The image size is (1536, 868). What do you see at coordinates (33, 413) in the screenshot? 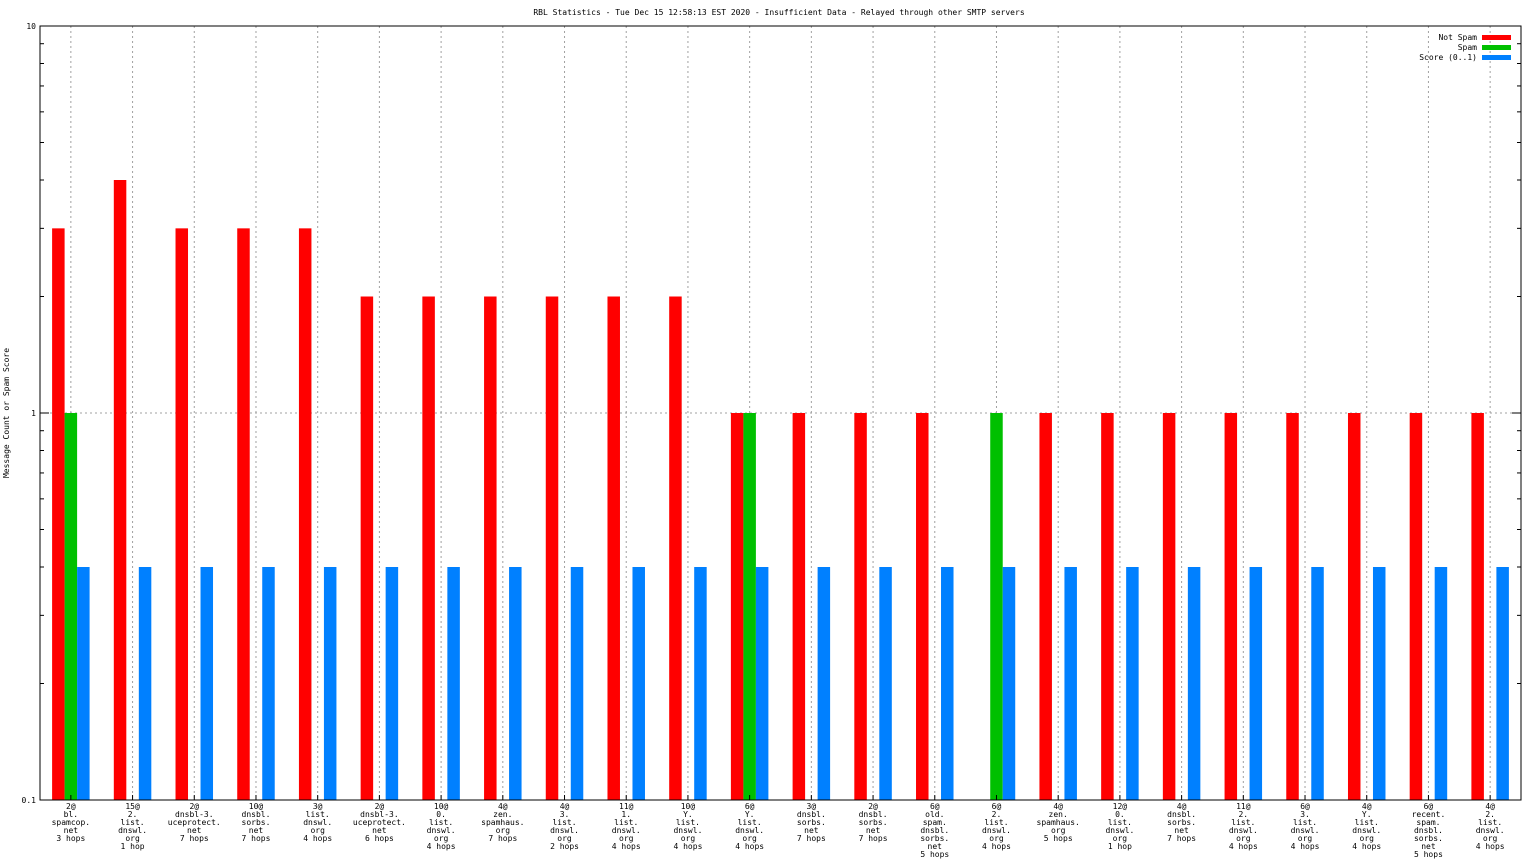
I see `y-tick-label: 1` at bounding box center [33, 413].